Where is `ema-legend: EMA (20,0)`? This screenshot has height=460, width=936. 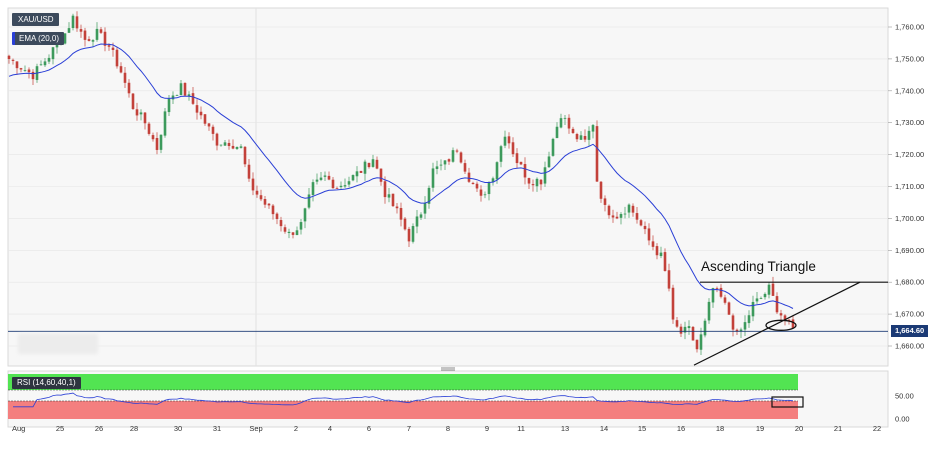
ema-legend: EMA (20,0) is located at coordinates (38, 38).